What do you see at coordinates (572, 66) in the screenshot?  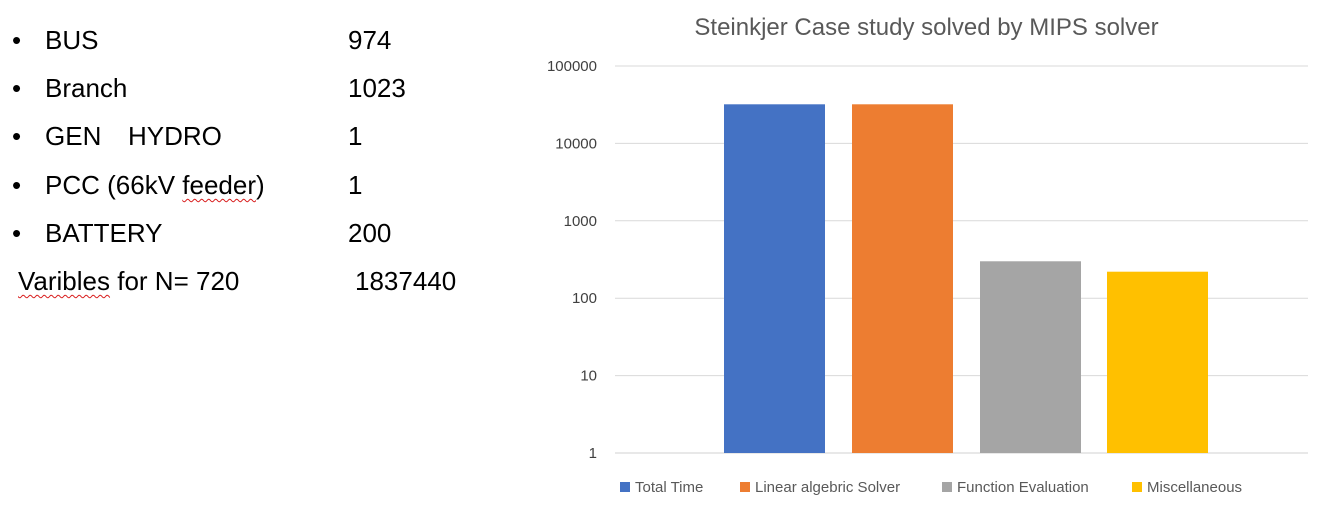 I see `y-tick-label: 100000` at bounding box center [572, 66].